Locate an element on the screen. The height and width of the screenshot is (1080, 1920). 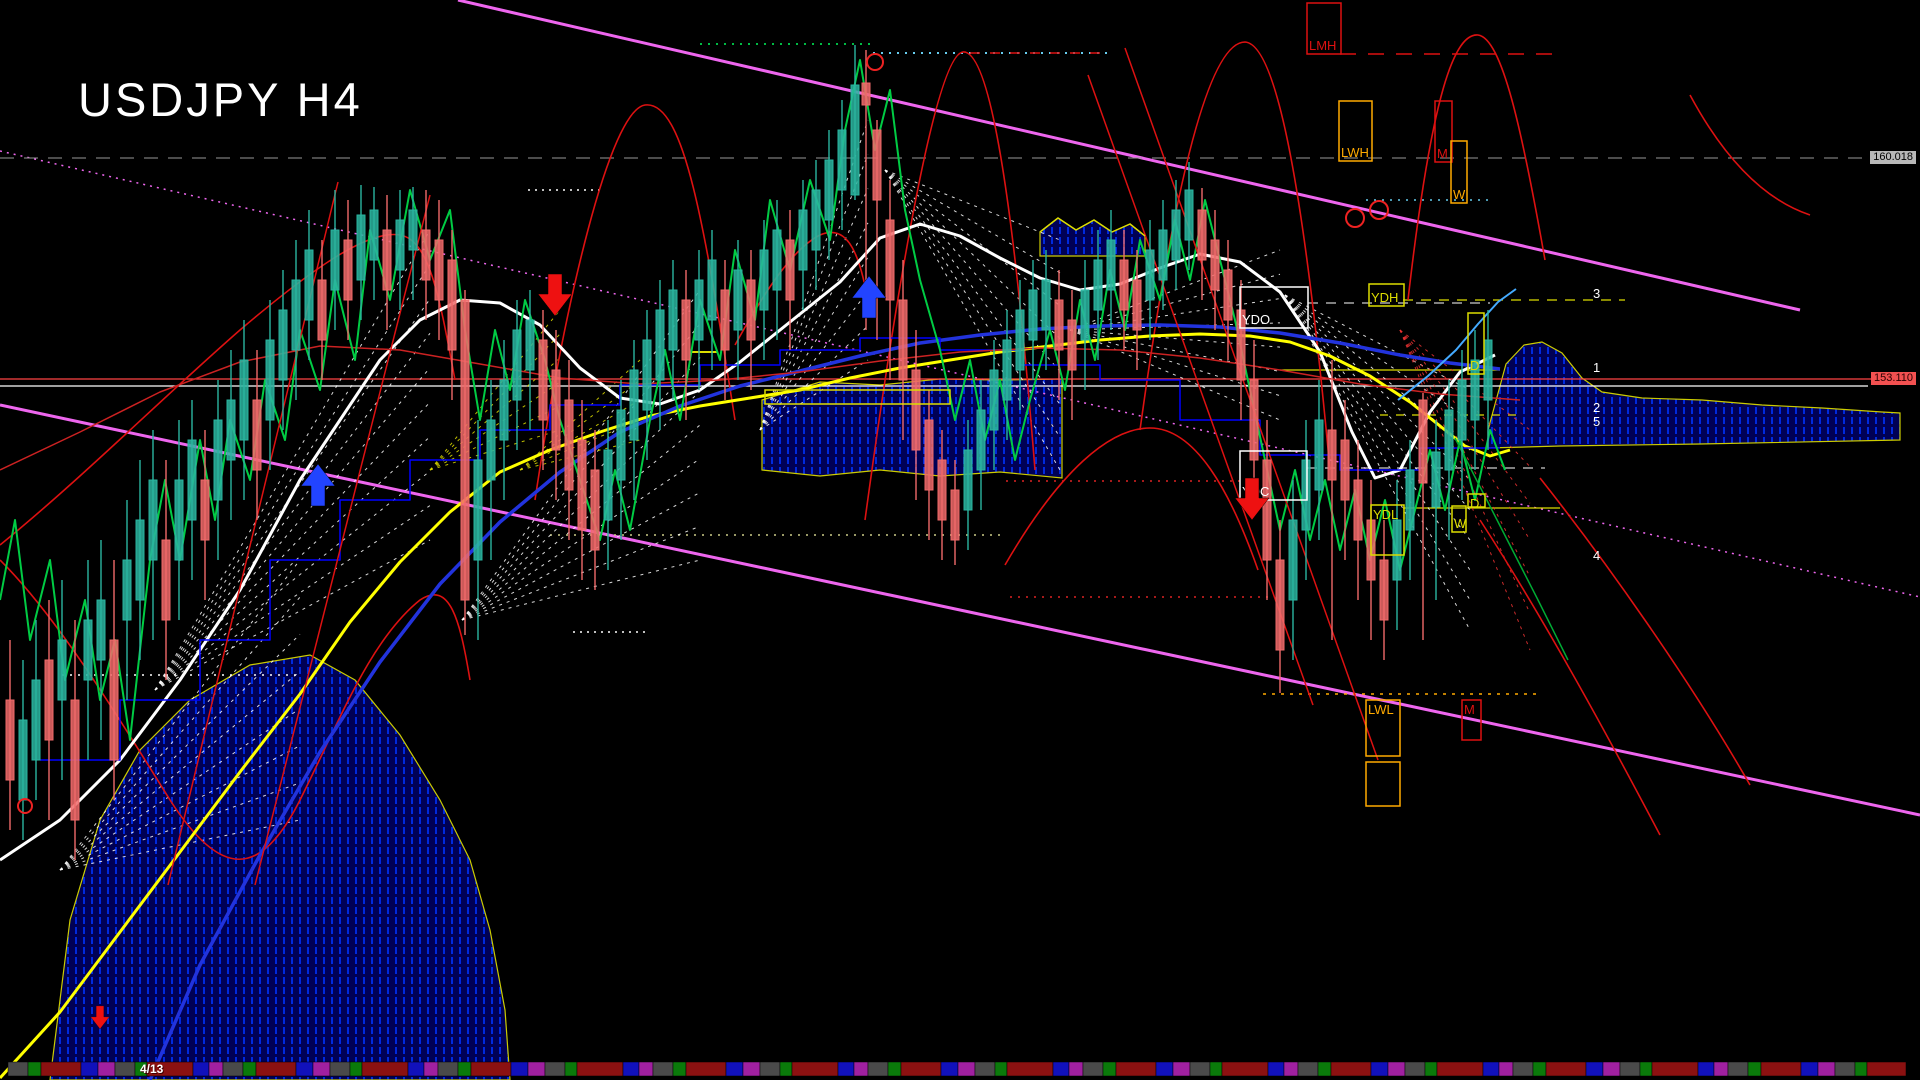
annotation-box-label: D is located at coordinates (1474, 503).